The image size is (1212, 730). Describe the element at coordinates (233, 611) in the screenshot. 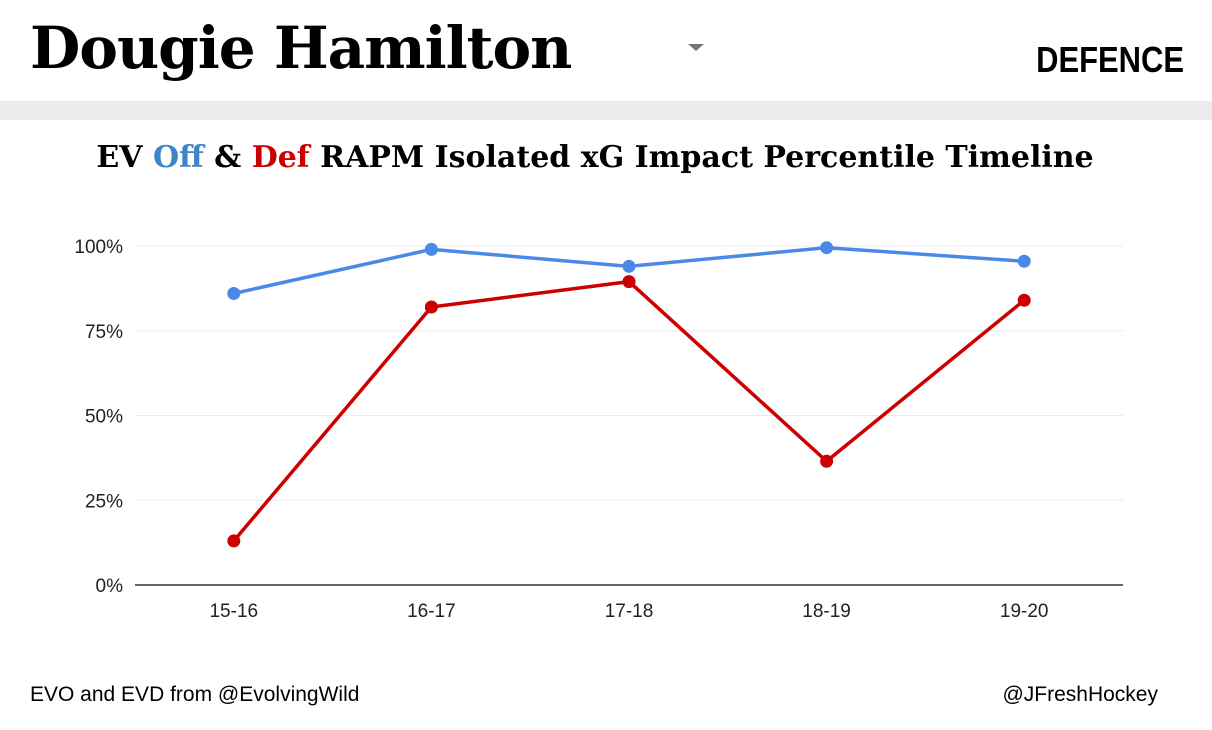

I see `x-tick-label: 15-16` at that location.